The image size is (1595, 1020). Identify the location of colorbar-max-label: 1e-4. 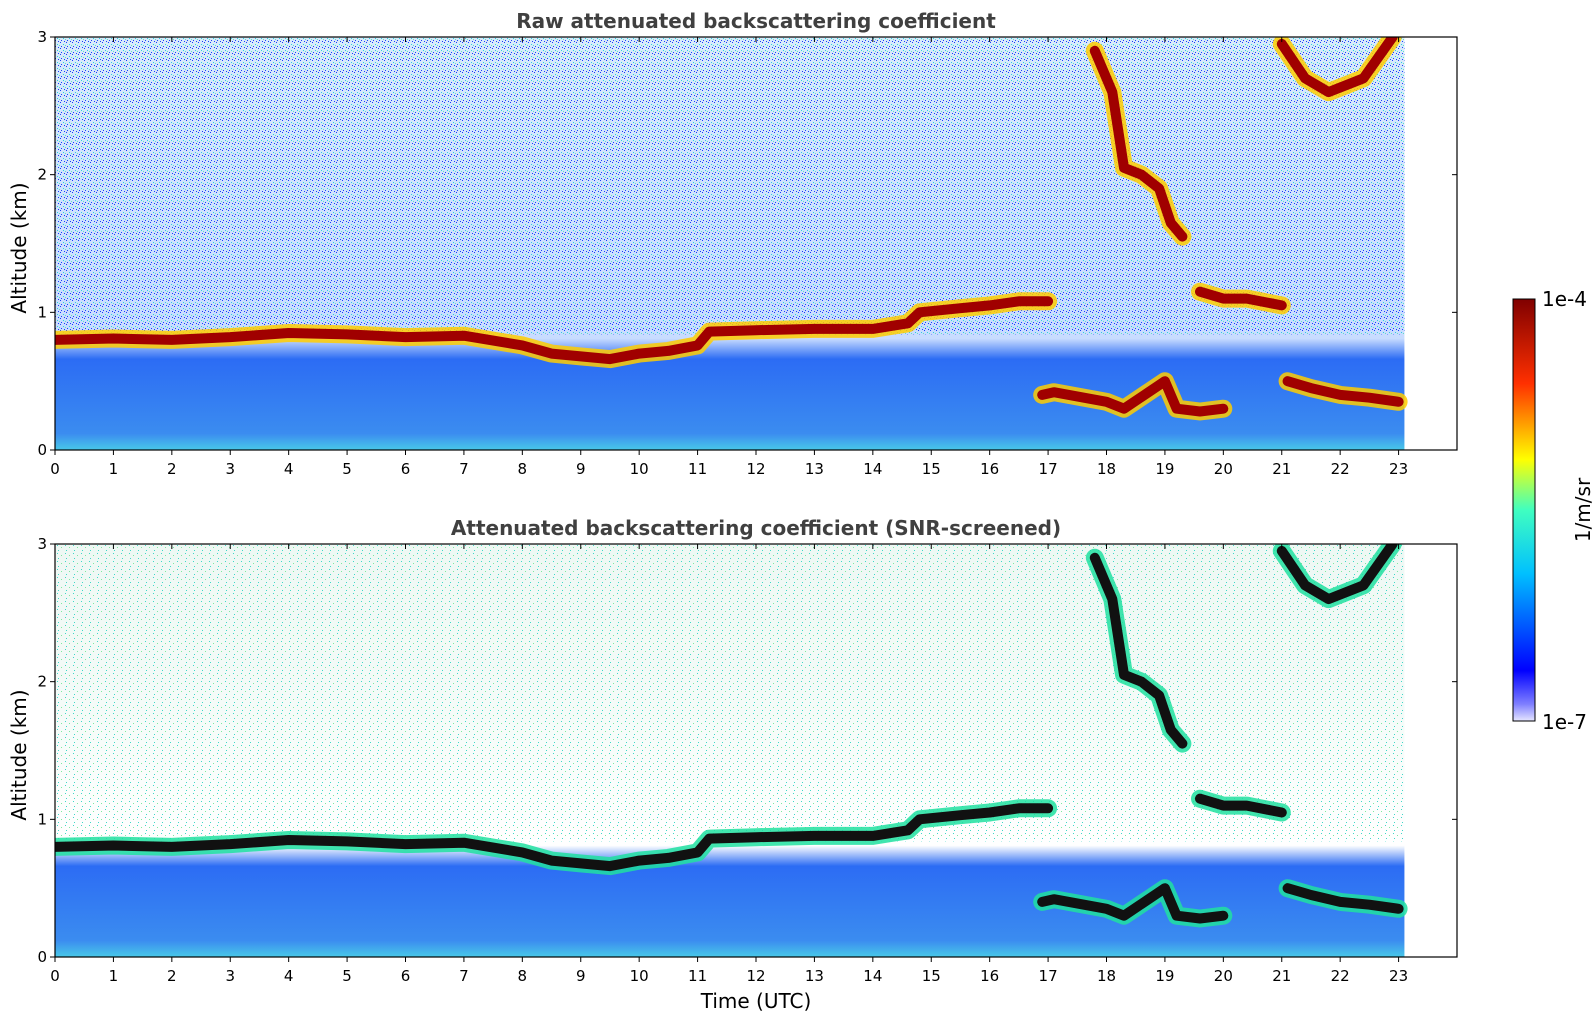
(1564, 299).